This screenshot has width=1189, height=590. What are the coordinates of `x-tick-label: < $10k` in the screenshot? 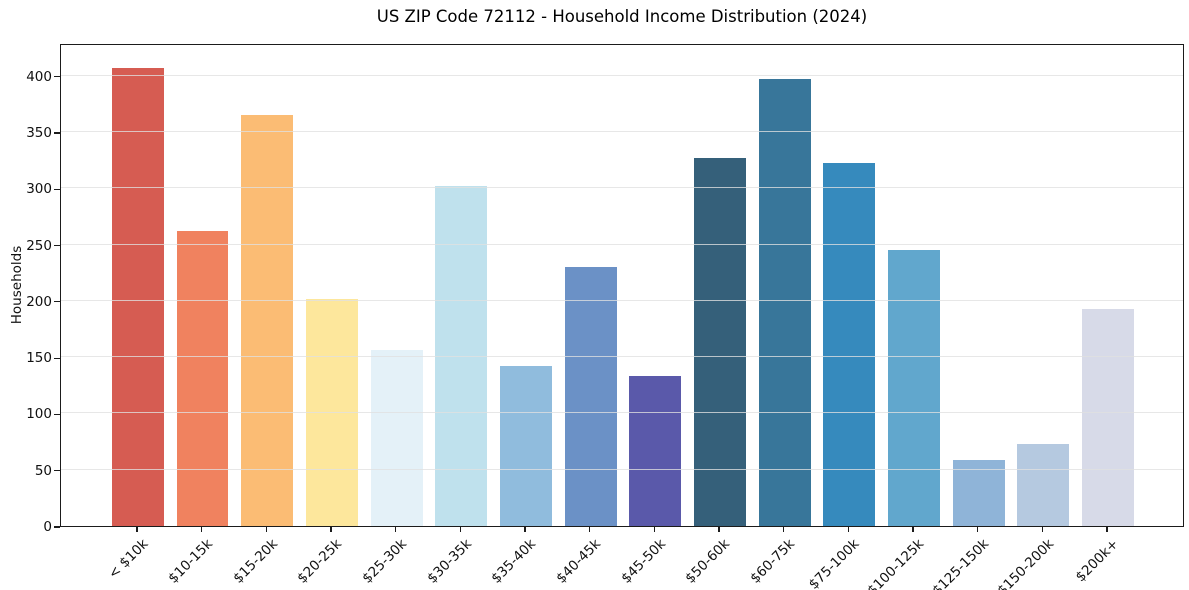 It's located at (128, 559).